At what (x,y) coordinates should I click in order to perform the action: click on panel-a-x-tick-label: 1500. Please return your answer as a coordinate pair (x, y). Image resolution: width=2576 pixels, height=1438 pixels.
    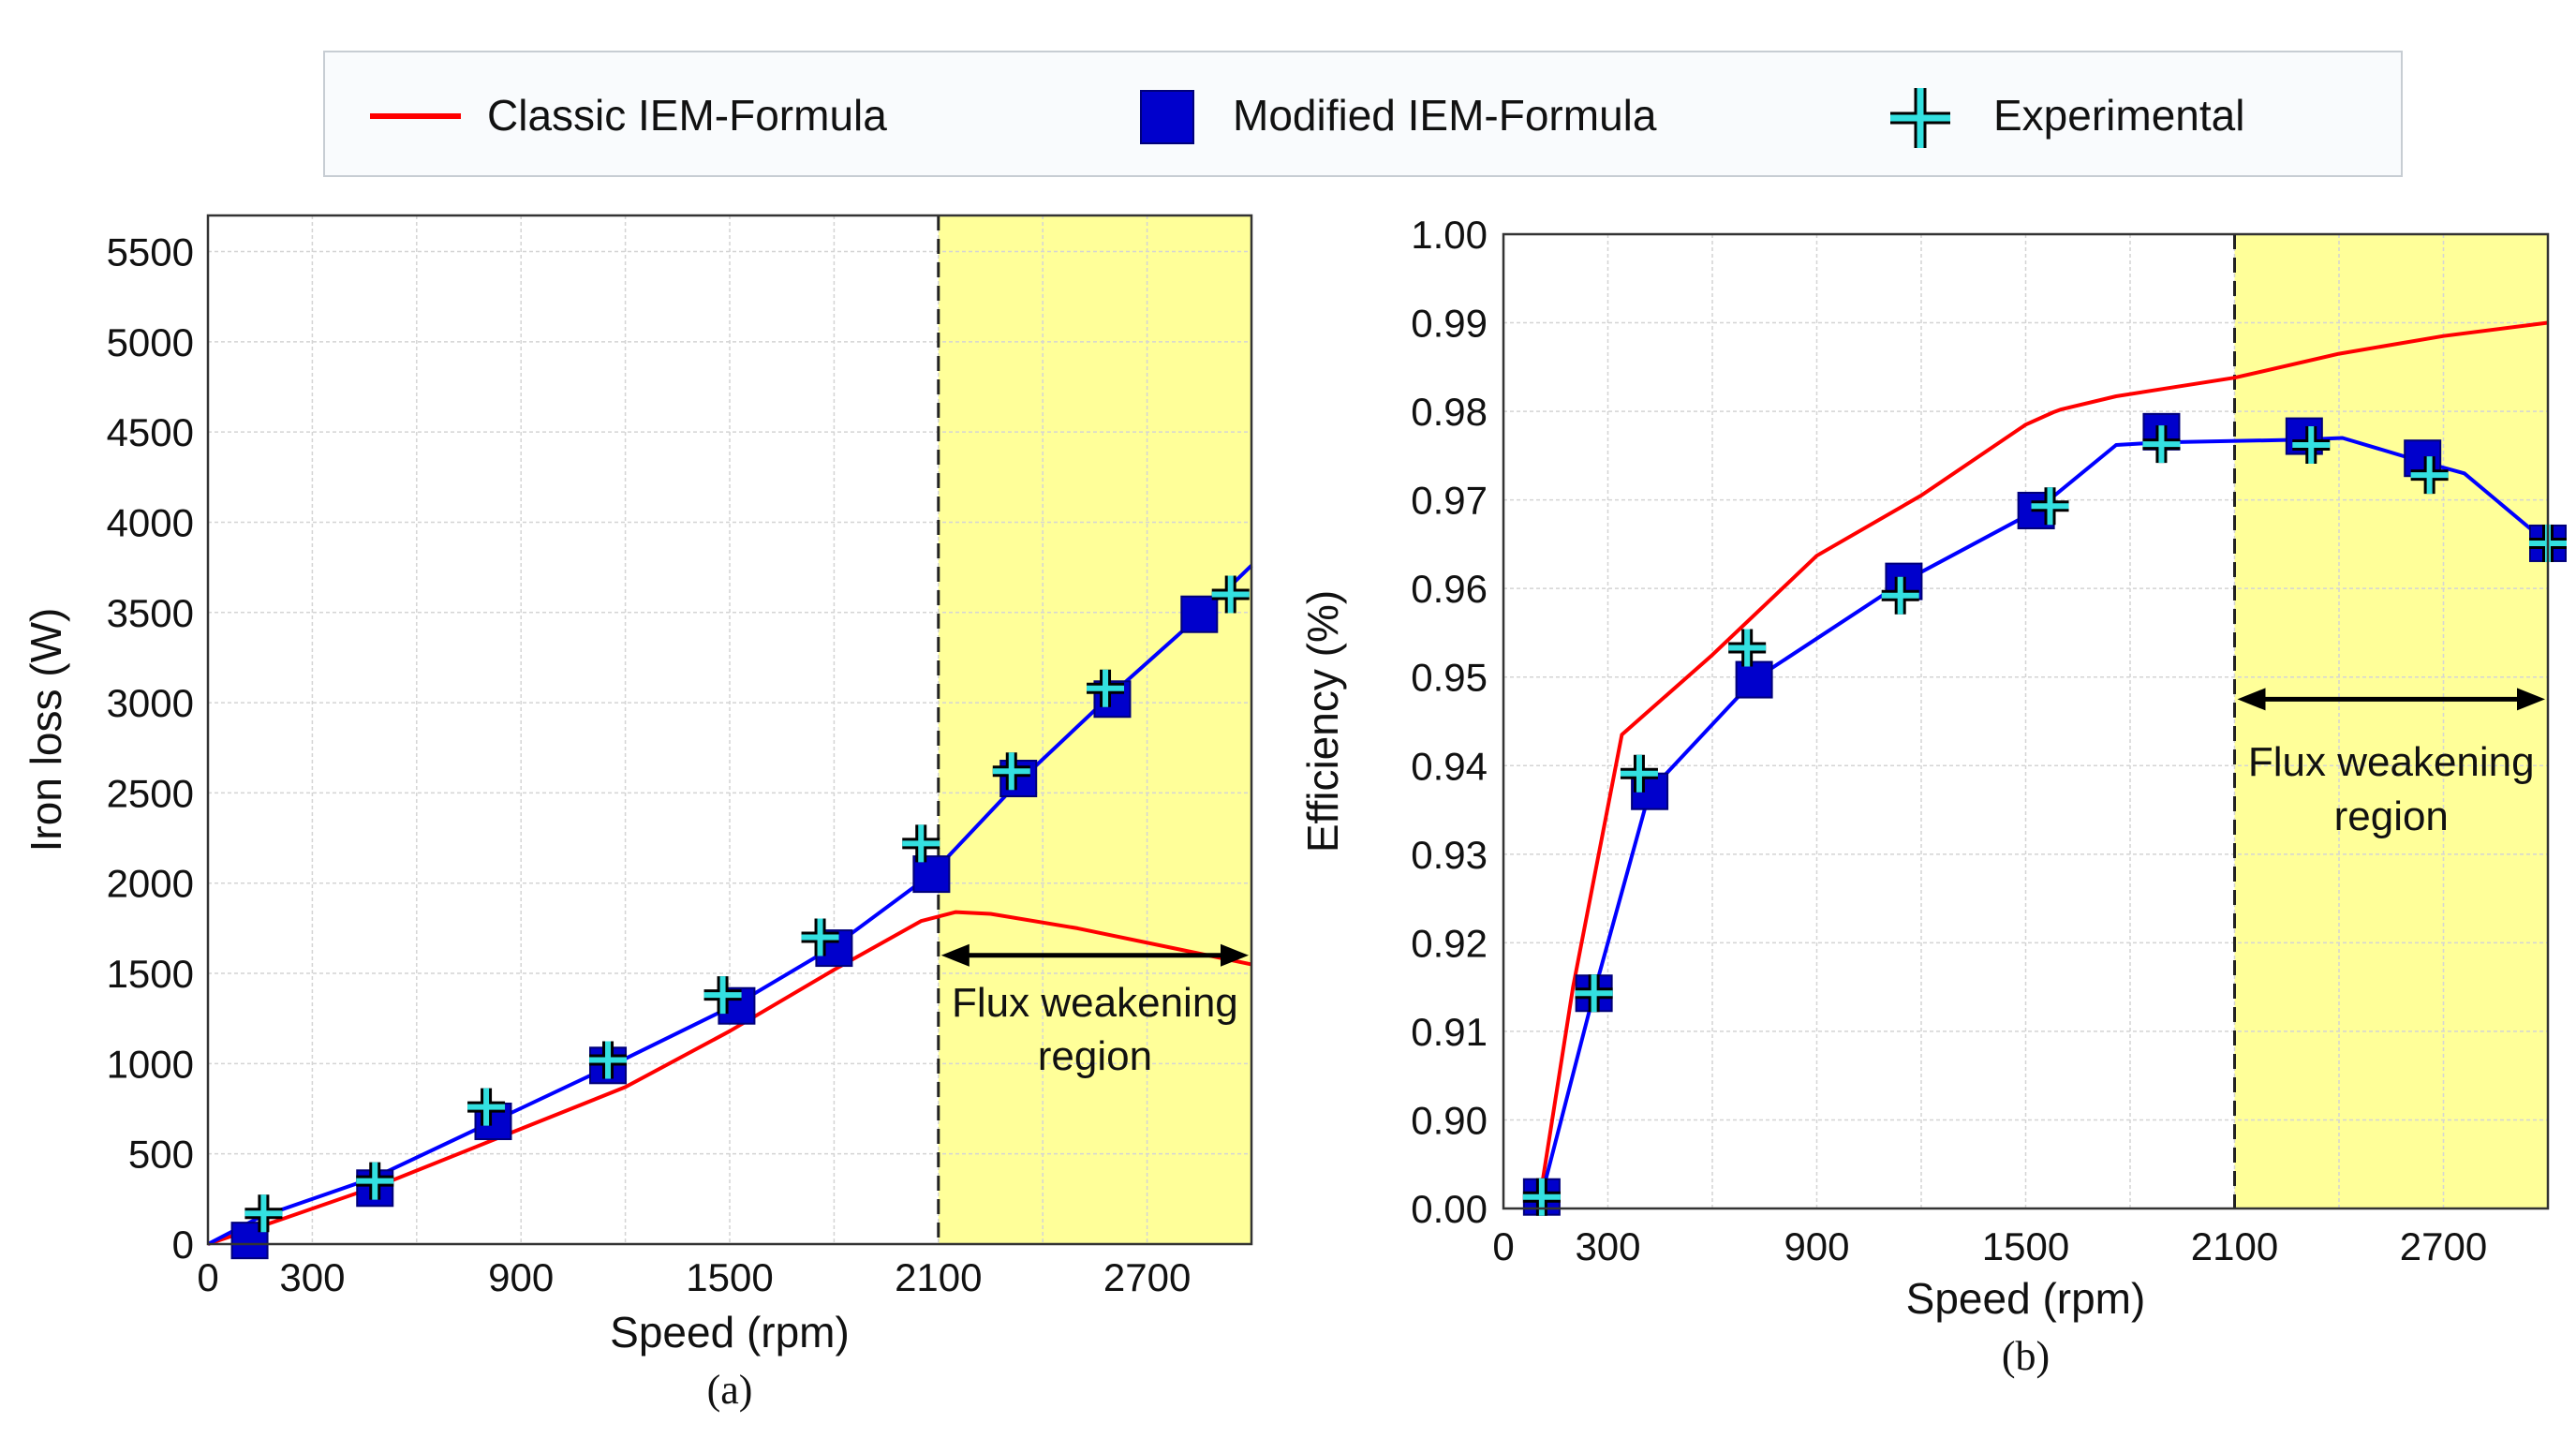
    Looking at the image, I should click on (729, 1277).